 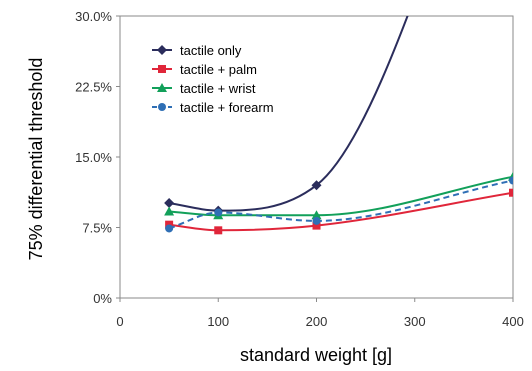 What do you see at coordinates (93, 87) in the screenshot?
I see `y-tick-label: 22.5%` at bounding box center [93, 87].